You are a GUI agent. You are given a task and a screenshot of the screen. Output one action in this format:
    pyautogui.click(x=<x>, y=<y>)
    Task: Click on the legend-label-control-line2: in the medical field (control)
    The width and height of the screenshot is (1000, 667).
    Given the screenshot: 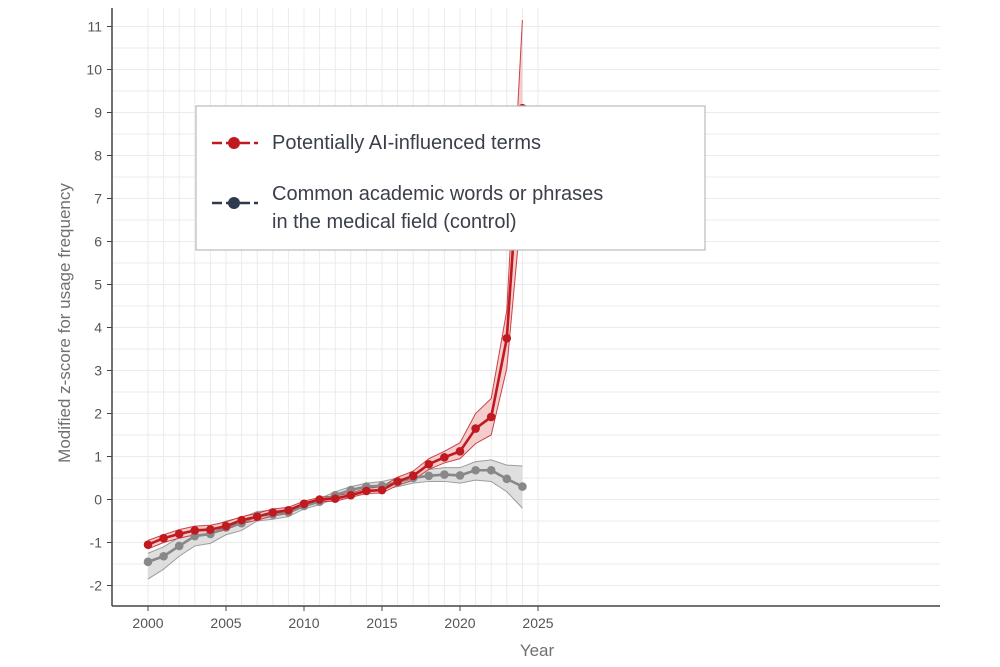 What is the action you would take?
    pyautogui.click(x=394, y=222)
    